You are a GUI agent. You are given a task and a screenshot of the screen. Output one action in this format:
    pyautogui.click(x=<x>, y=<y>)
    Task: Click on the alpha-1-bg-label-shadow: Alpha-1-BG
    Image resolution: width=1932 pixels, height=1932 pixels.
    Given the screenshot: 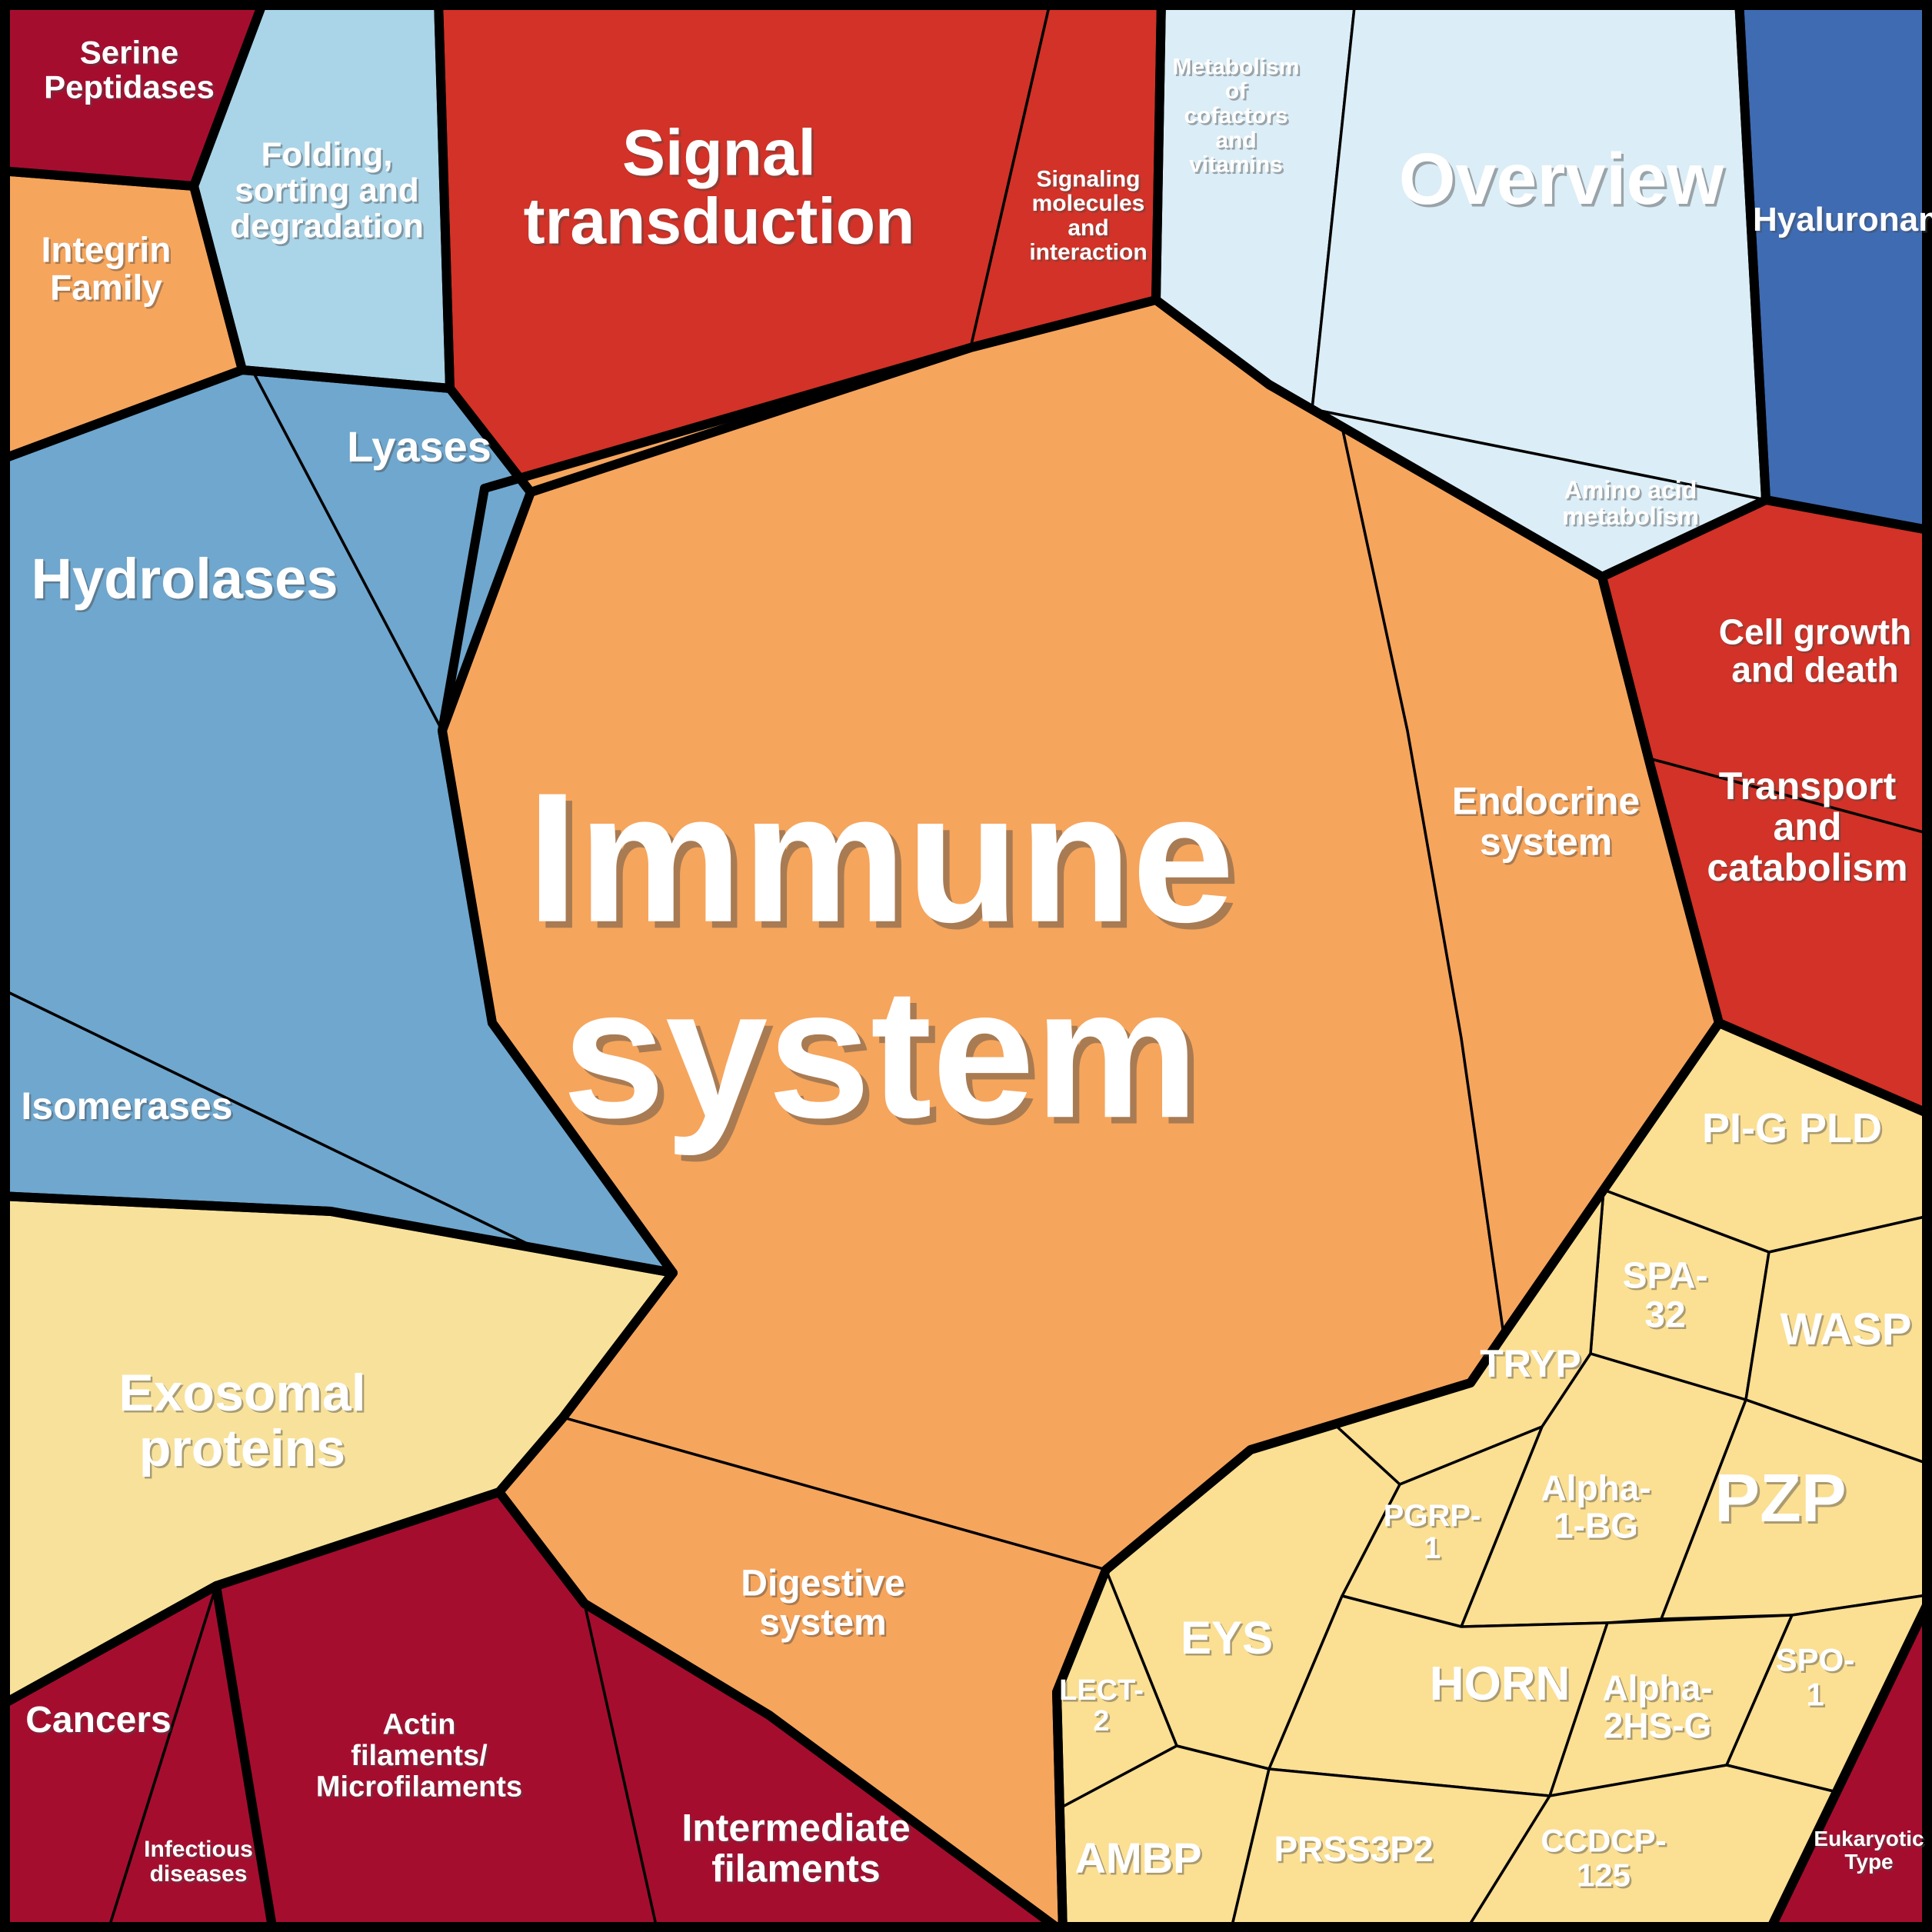 What is the action you would take?
    pyautogui.click(x=1598, y=1508)
    